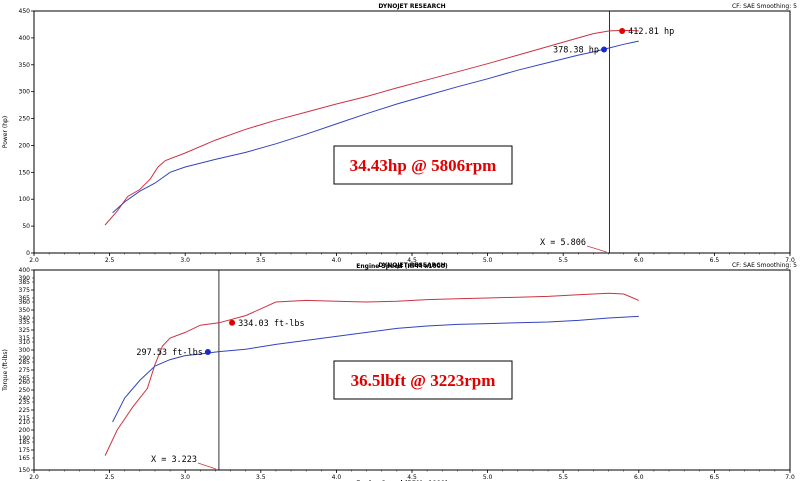 The height and width of the screenshot is (481, 800). What do you see at coordinates (25, 290) in the screenshot?
I see `y-tick-label: 375` at bounding box center [25, 290].